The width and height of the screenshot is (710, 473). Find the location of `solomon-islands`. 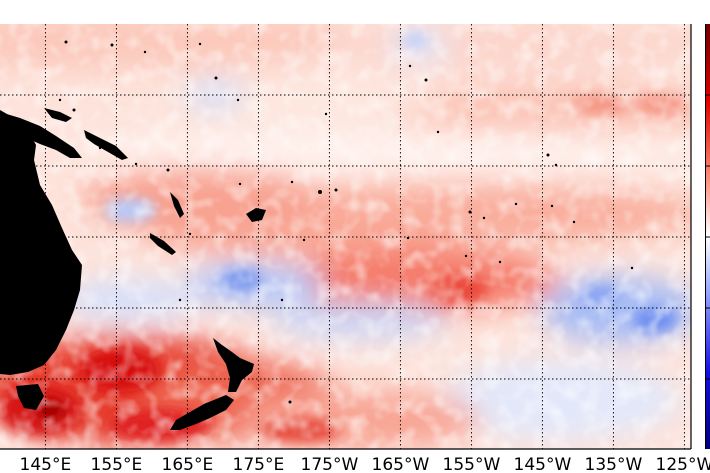

solomon-islands is located at coordinates (106, 145).